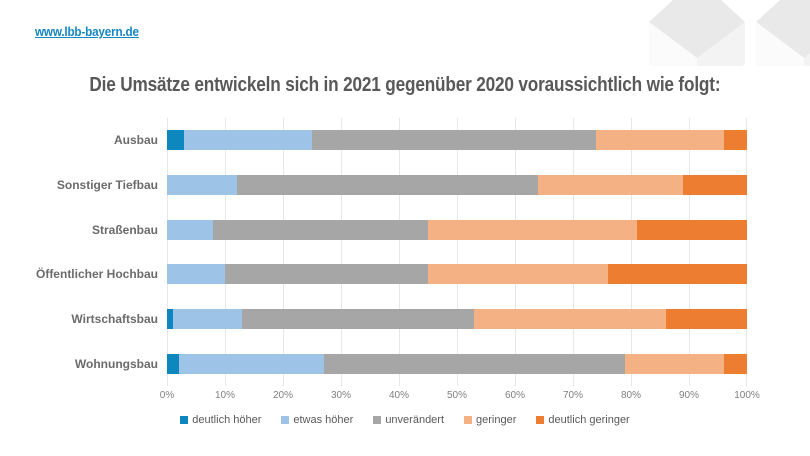 Image resolution: width=810 pixels, height=456 pixels. I want to click on legend-item: geringer, so click(490, 420).